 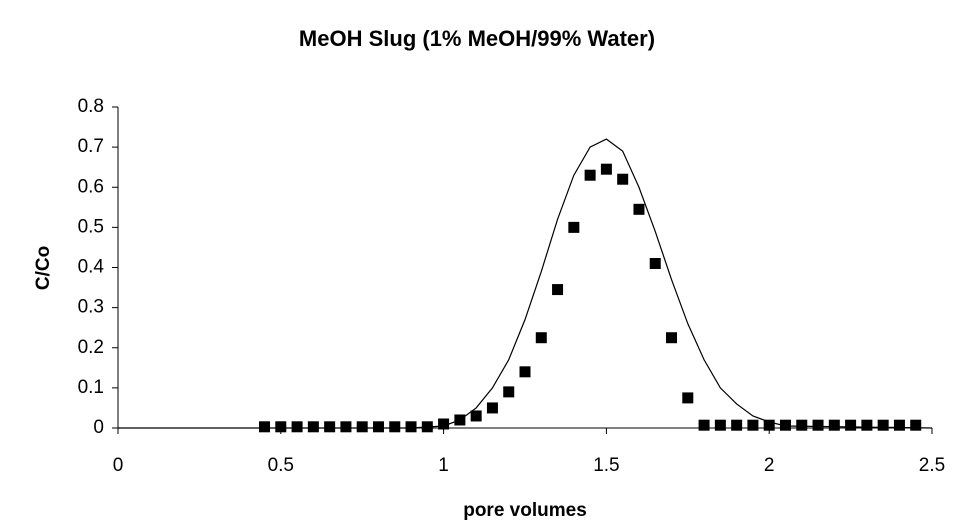 I want to click on x-tick-label: 1, so click(x=443, y=465).